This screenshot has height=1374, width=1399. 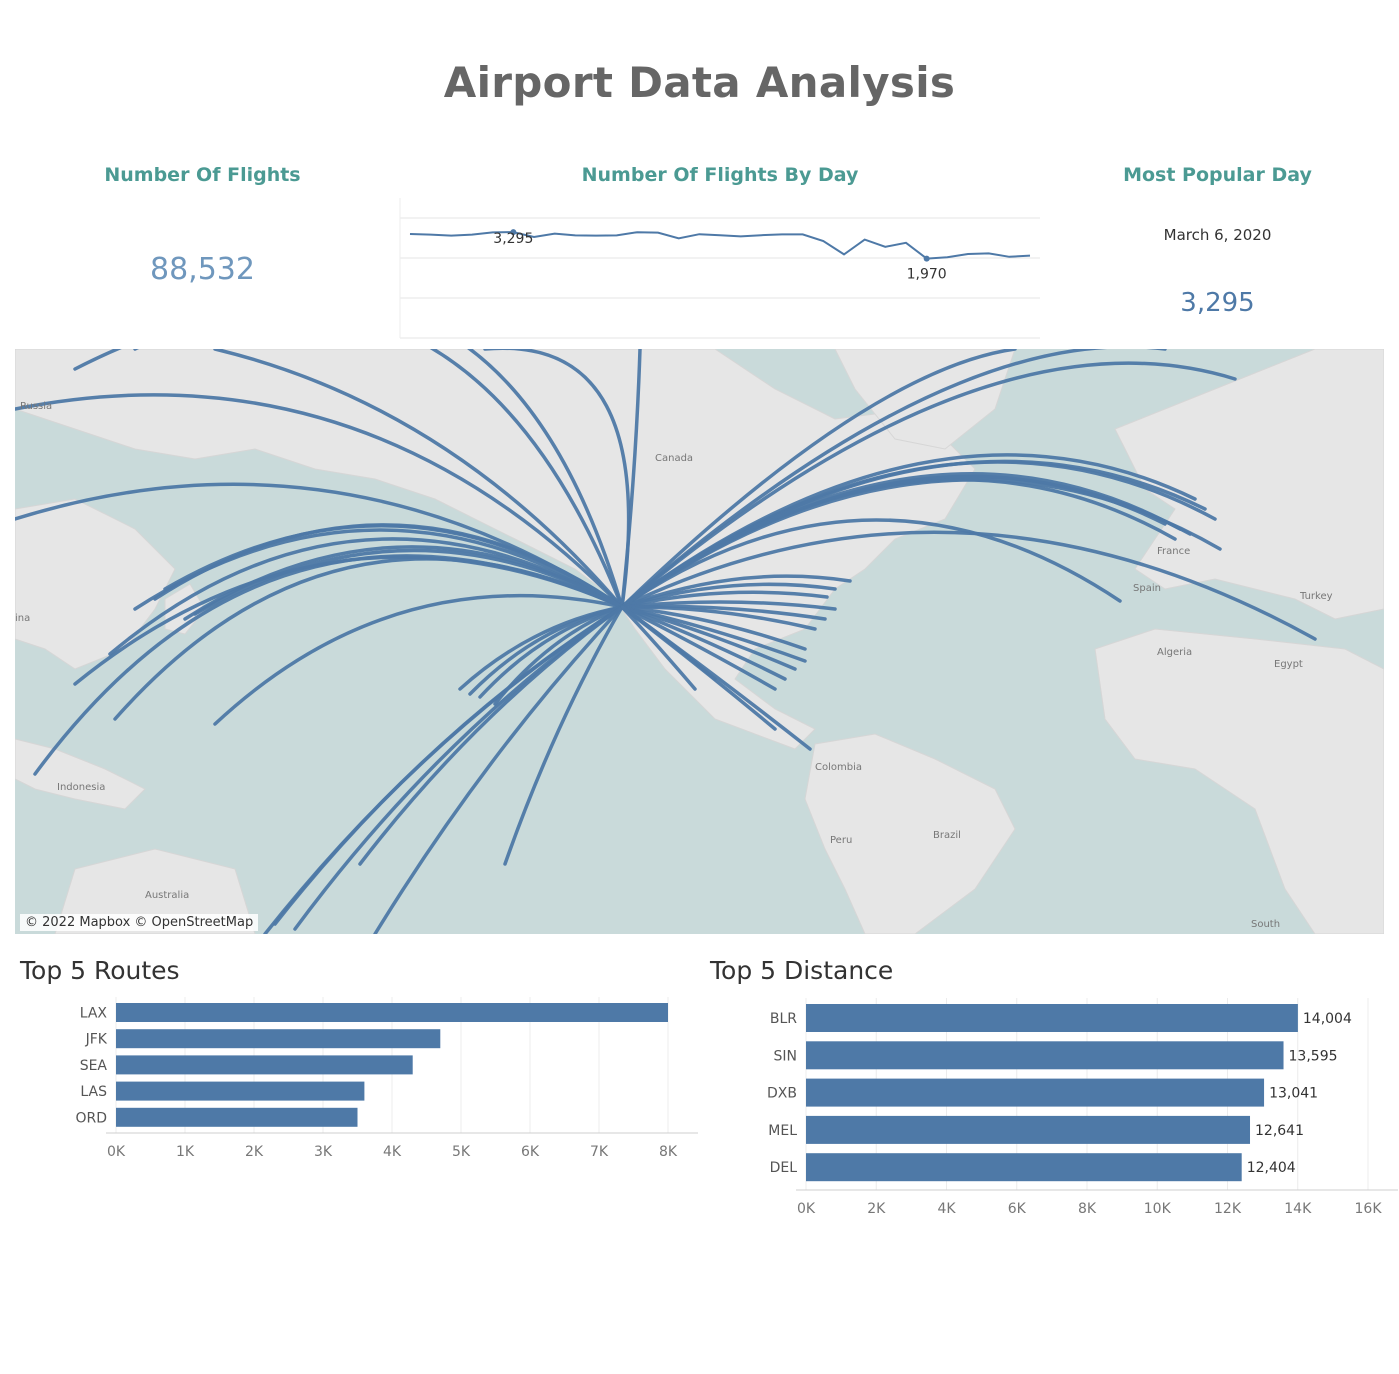 What do you see at coordinates (1298, 1209) in the screenshot?
I see `chart-tick-label: 14K` at bounding box center [1298, 1209].